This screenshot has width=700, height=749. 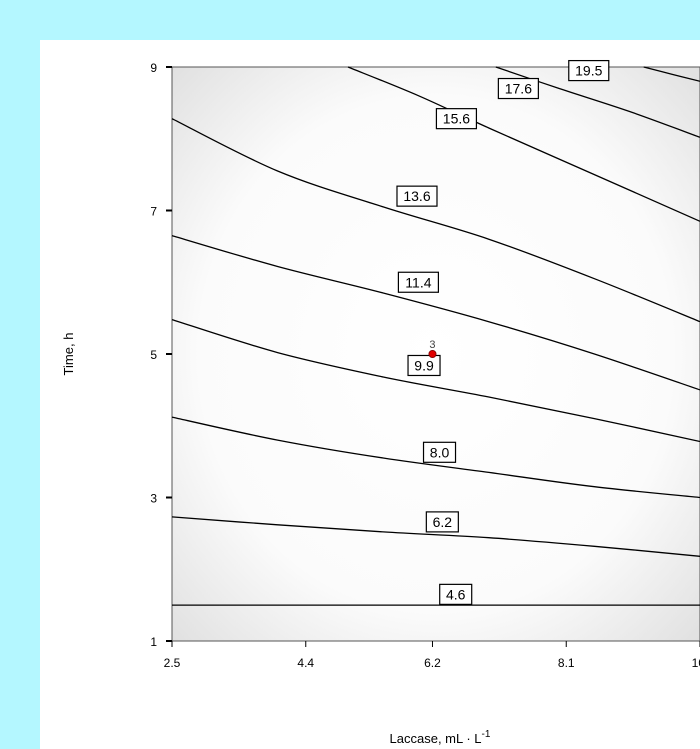 I want to click on y-tick-label: 1, so click(x=153, y=642).